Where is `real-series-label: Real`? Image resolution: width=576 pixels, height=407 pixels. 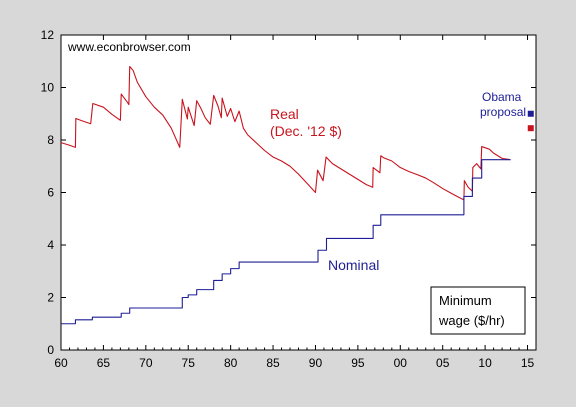 real-series-label: Real is located at coordinates (284, 114).